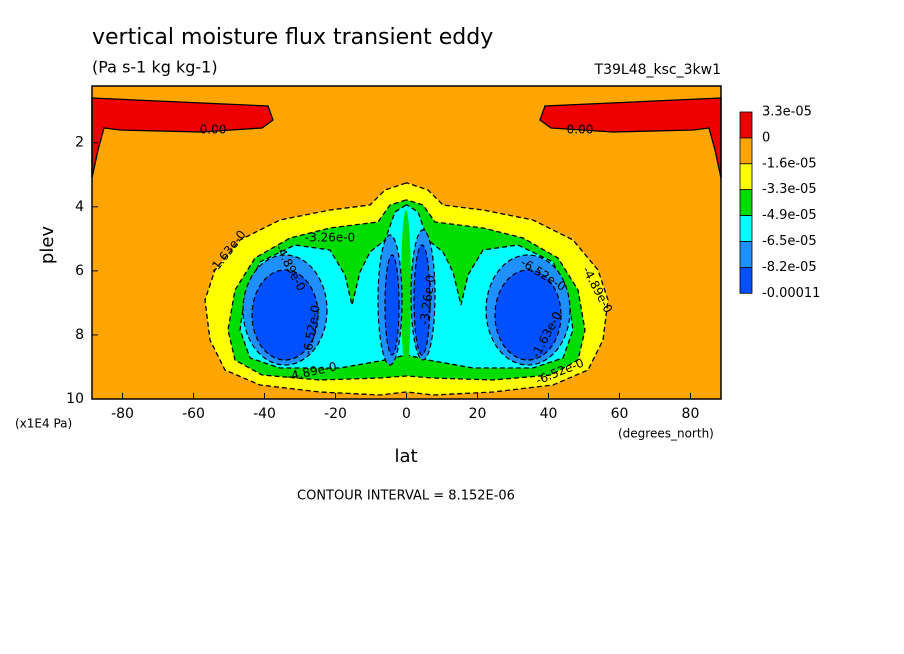  What do you see at coordinates (620, 414) in the screenshot?
I see `x-tick-label: 60` at bounding box center [620, 414].